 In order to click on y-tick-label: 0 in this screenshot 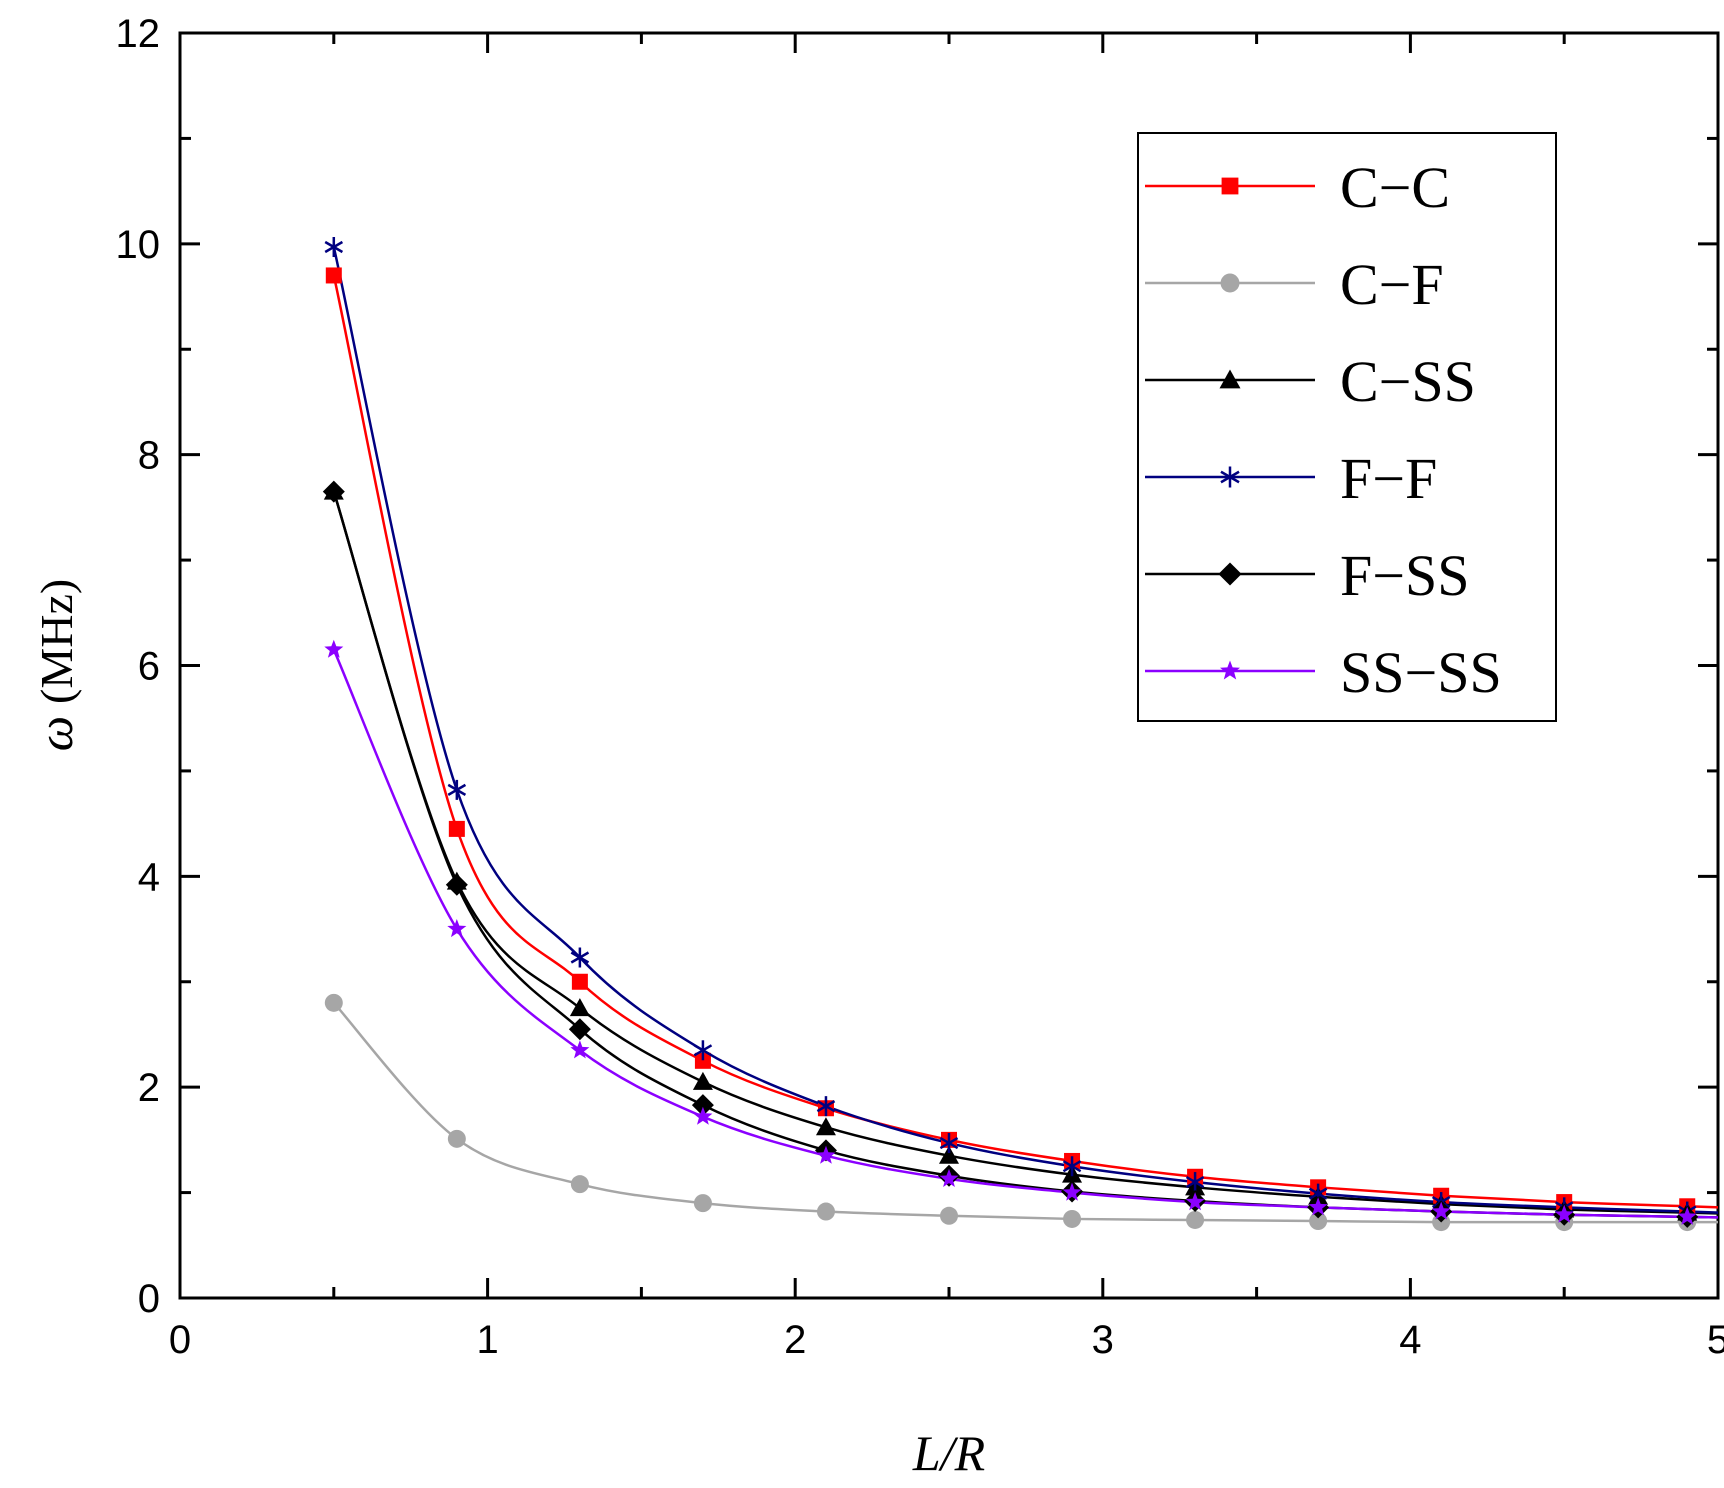, I will do `click(149, 1299)`.